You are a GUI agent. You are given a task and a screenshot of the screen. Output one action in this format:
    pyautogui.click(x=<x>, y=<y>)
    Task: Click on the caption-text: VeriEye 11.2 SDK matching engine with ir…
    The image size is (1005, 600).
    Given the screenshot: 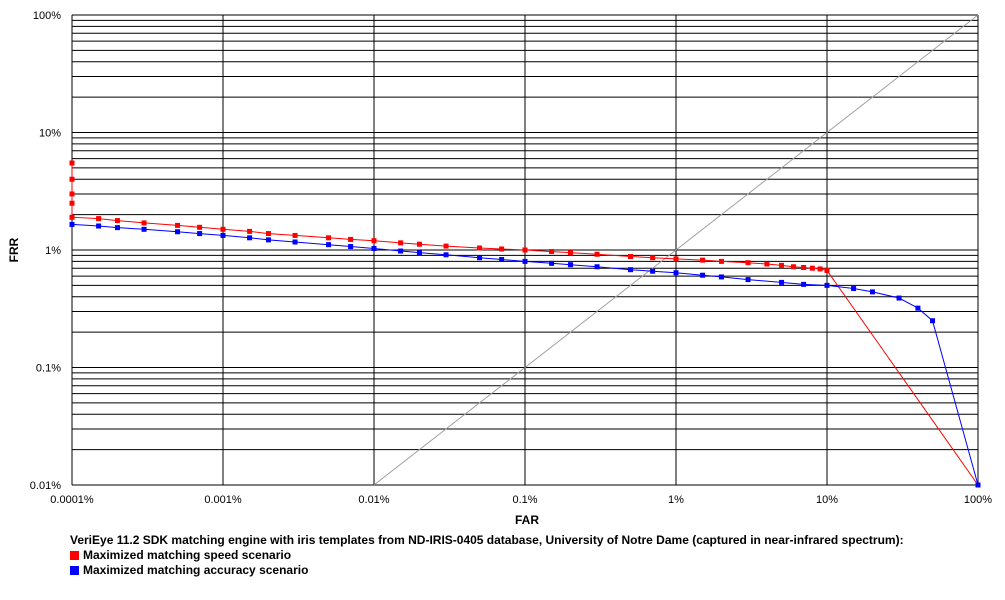 What is the action you would take?
    pyautogui.click(x=487, y=540)
    